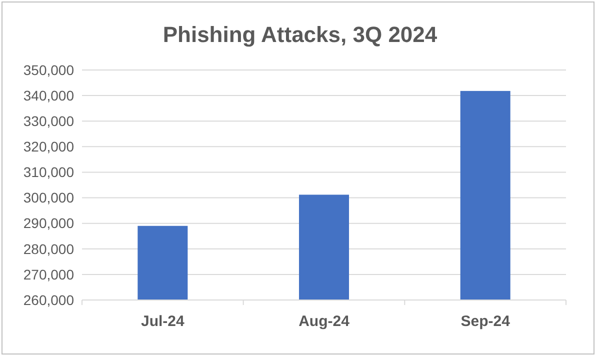 This screenshot has height=360, width=600. What do you see at coordinates (485, 321) in the screenshot?
I see `x-tick-label: Sep-24` at bounding box center [485, 321].